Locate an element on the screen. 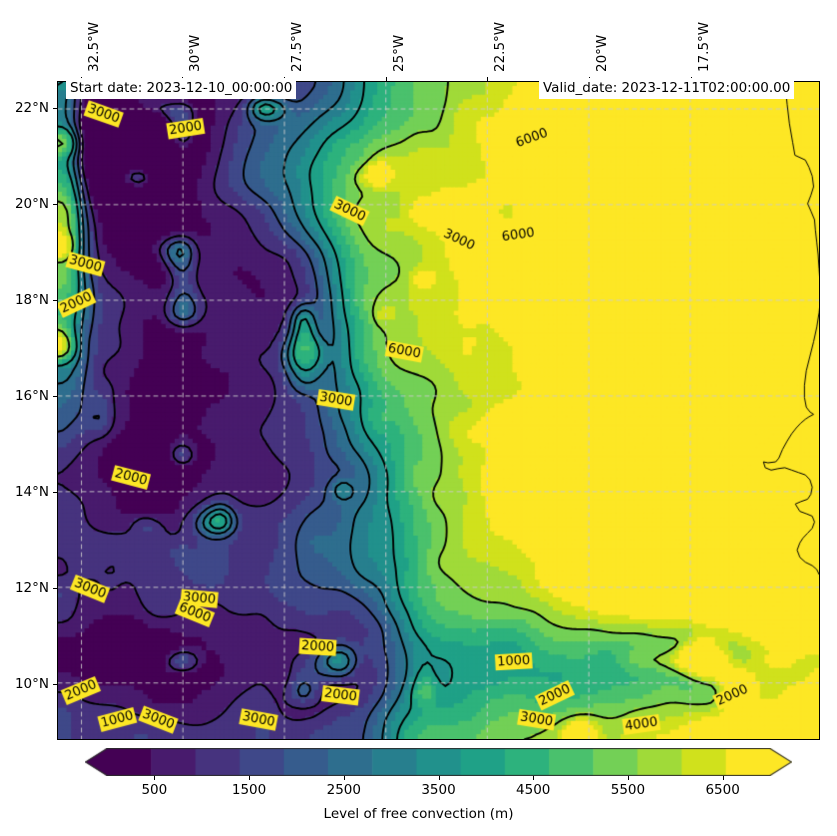 The height and width of the screenshot is (836, 837). colorbar is located at coordinates (438, 762).